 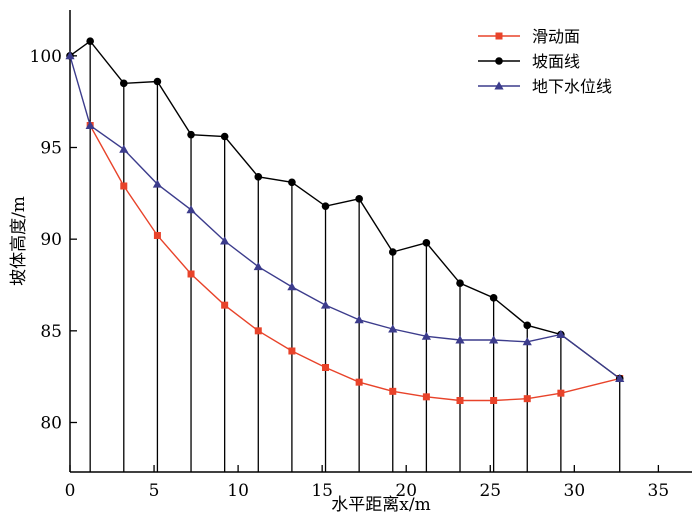 I want to click on x-tick-label: 35, so click(x=659, y=491).